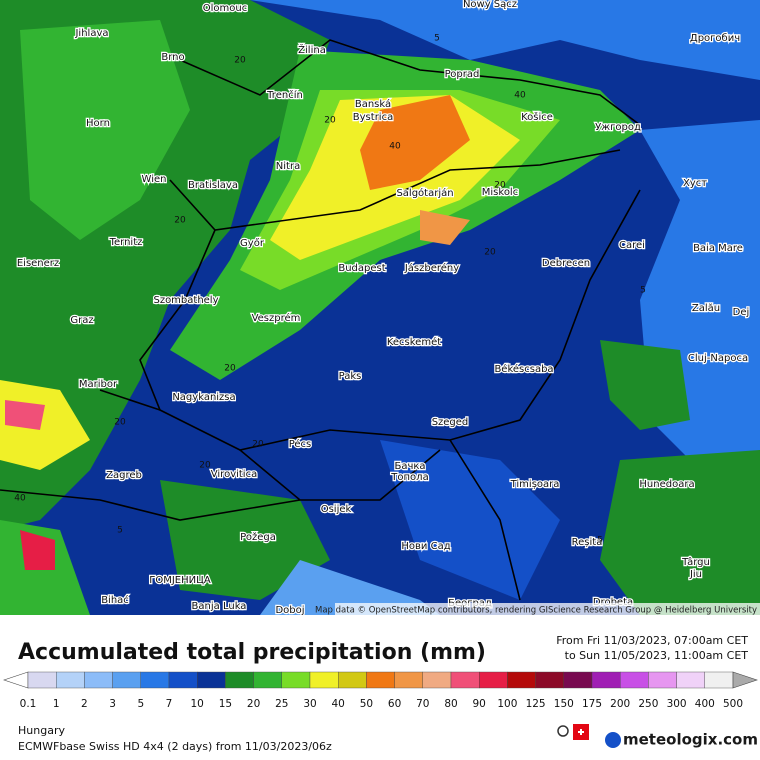 Image resolution: width=760 pixels, height=760 pixels. I want to click on title: Accumulated total precipitation (mm), so click(252, 652).